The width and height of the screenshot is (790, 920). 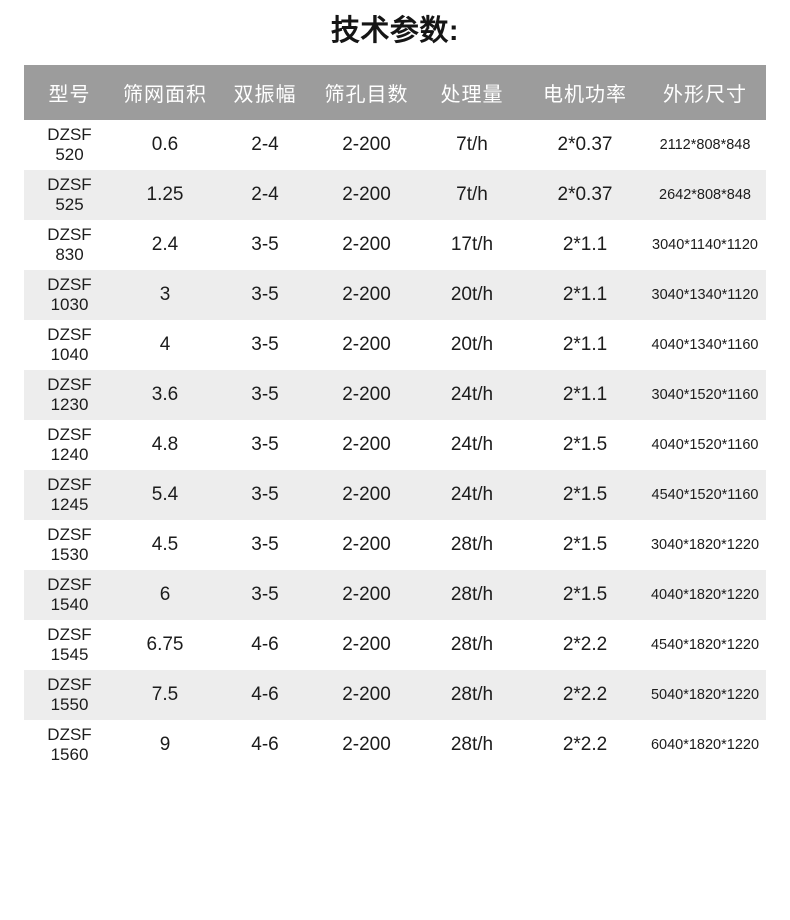 I want to click on cell-screen-area: 0.6, so click(x=165, y=144).